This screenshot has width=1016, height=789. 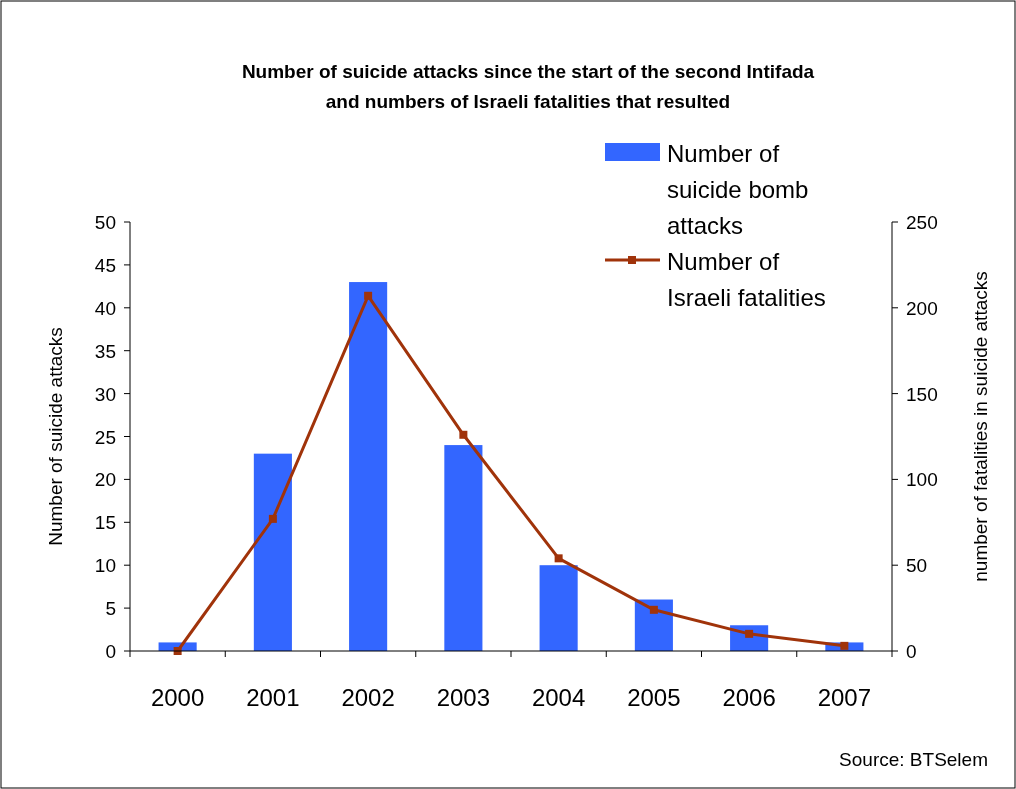 I want to click on source-note: Source: BTSelem, so click(x=913, y=759).